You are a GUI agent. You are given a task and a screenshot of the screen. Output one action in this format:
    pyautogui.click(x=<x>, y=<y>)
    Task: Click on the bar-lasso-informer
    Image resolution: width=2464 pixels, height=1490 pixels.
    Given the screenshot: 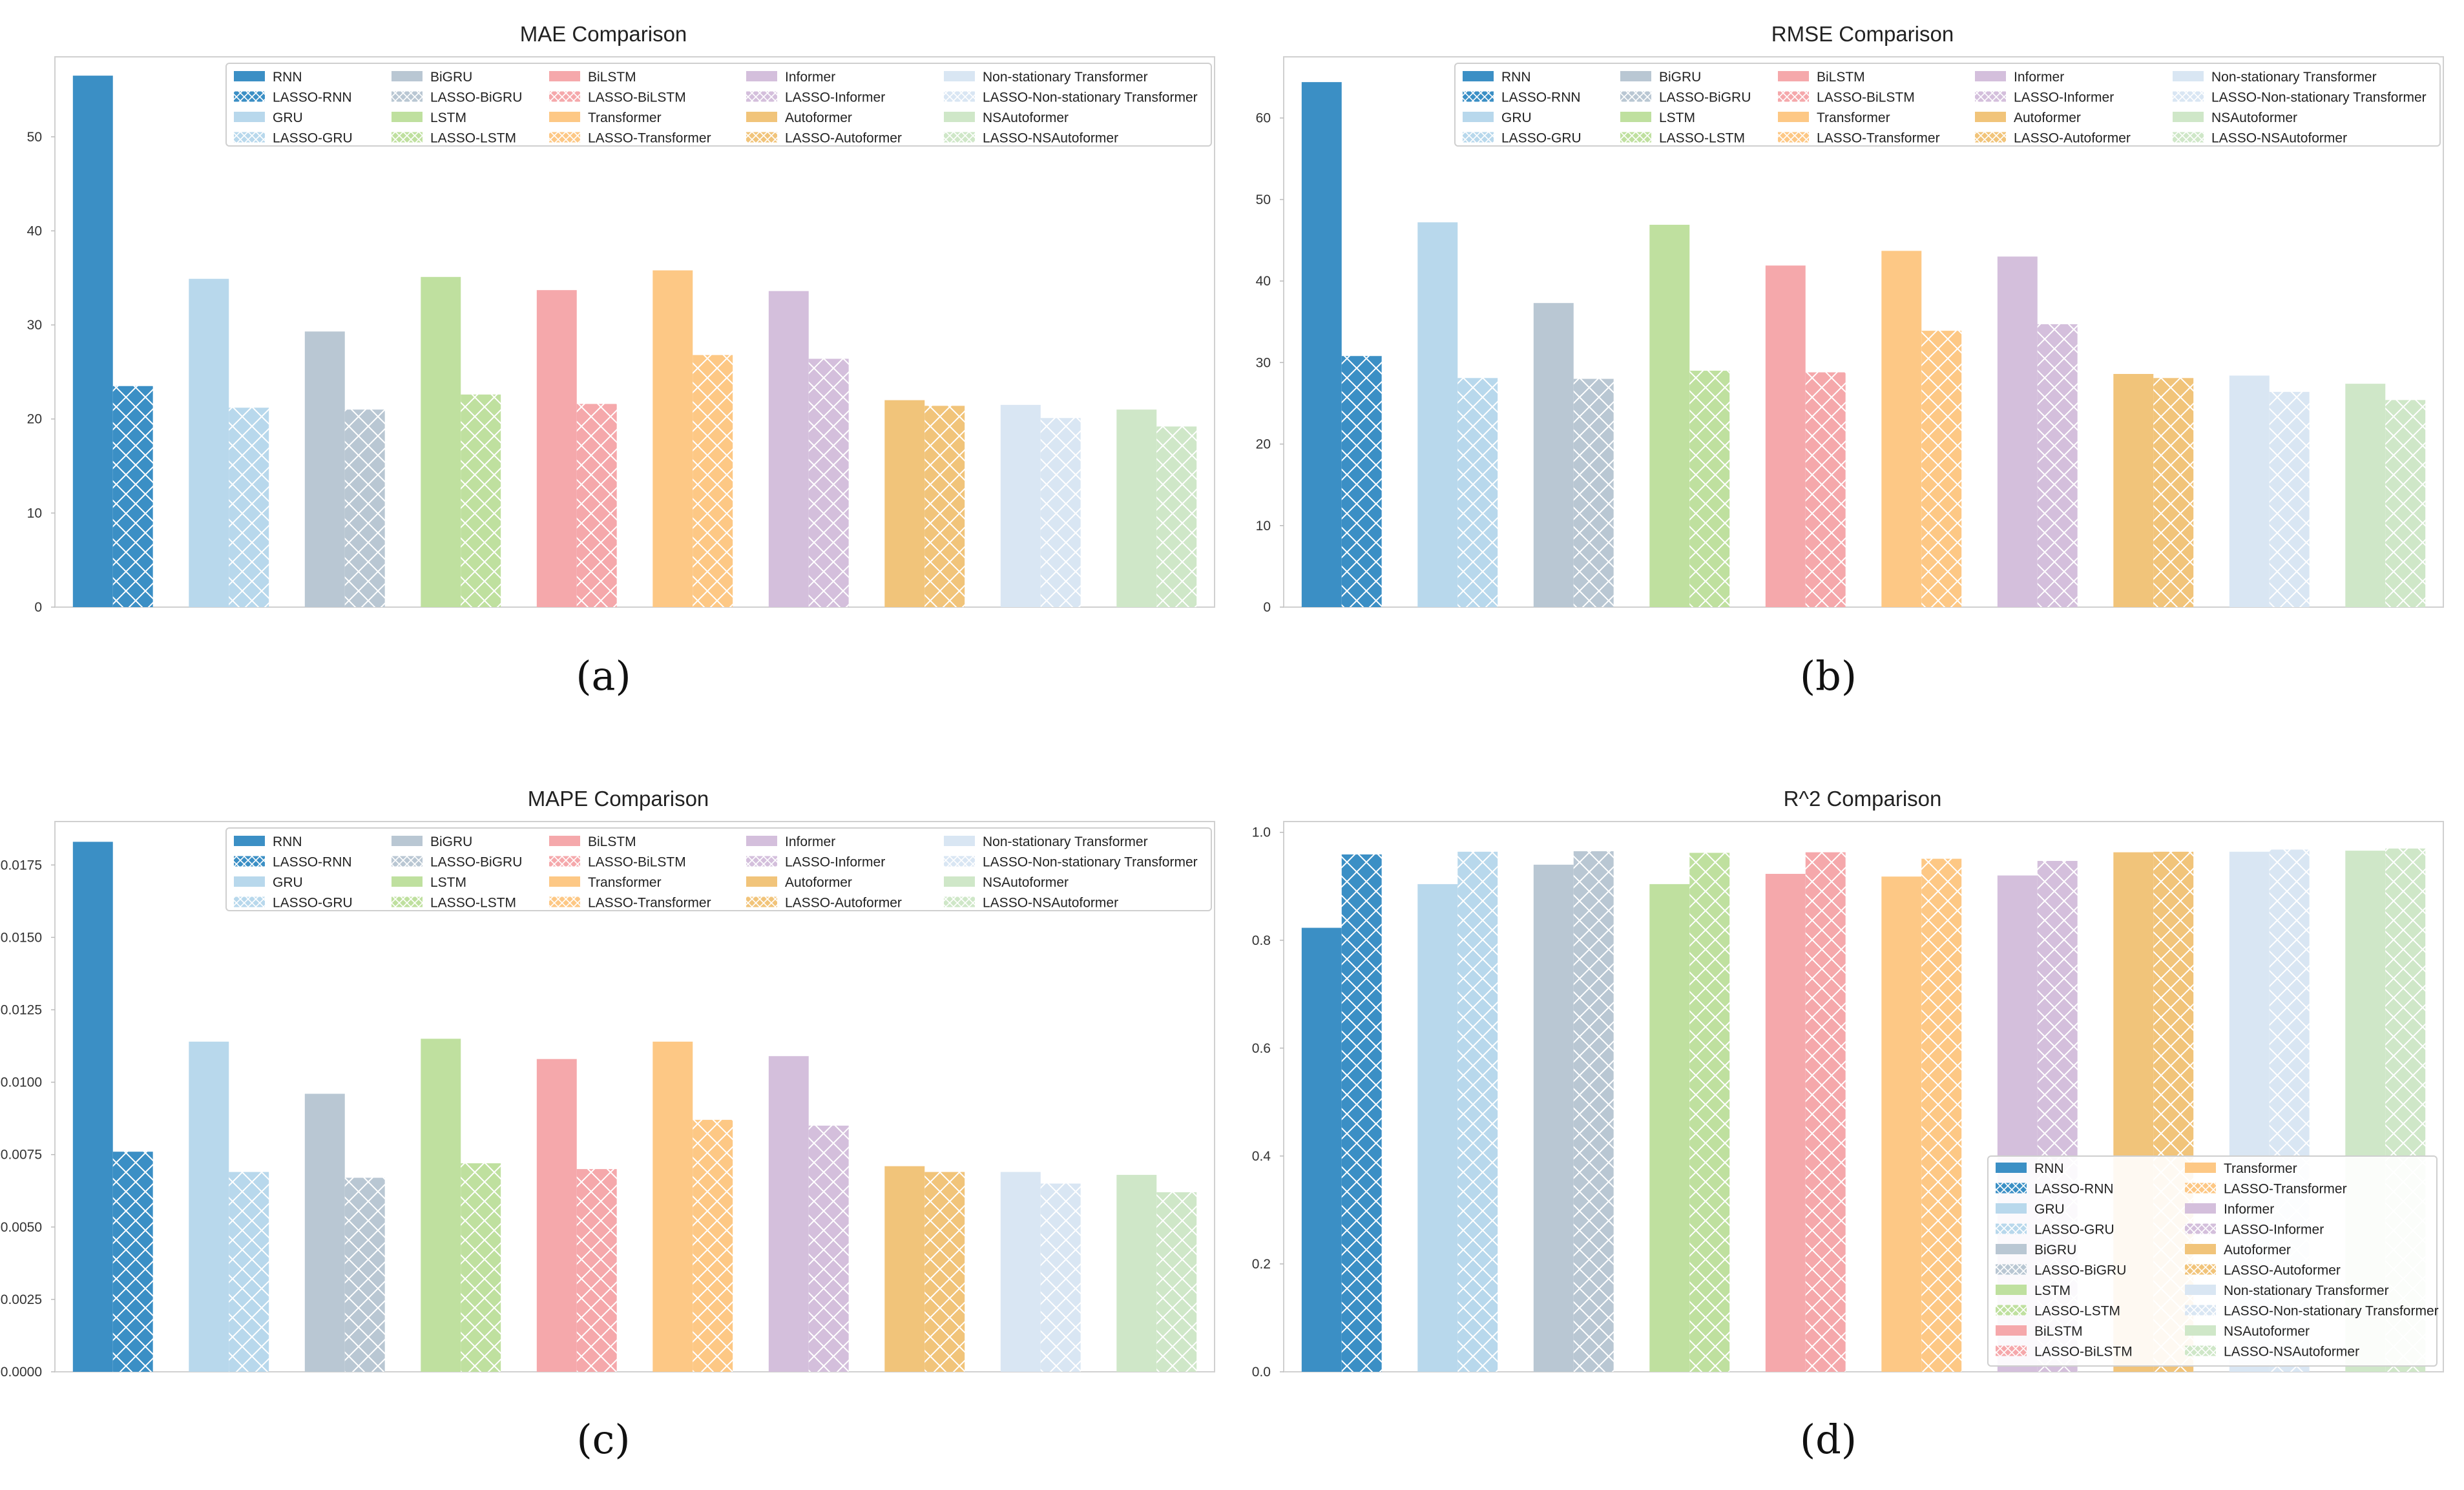 What is the action you would take?
    pyautogui.click(x=2057, y=465)
    